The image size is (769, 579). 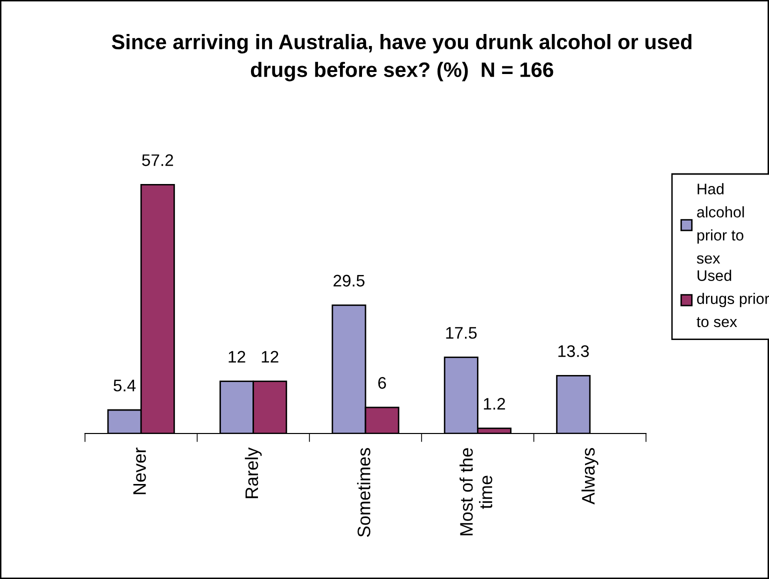 I want to click on x-tick-label: Always, so click(x=589, y=476).